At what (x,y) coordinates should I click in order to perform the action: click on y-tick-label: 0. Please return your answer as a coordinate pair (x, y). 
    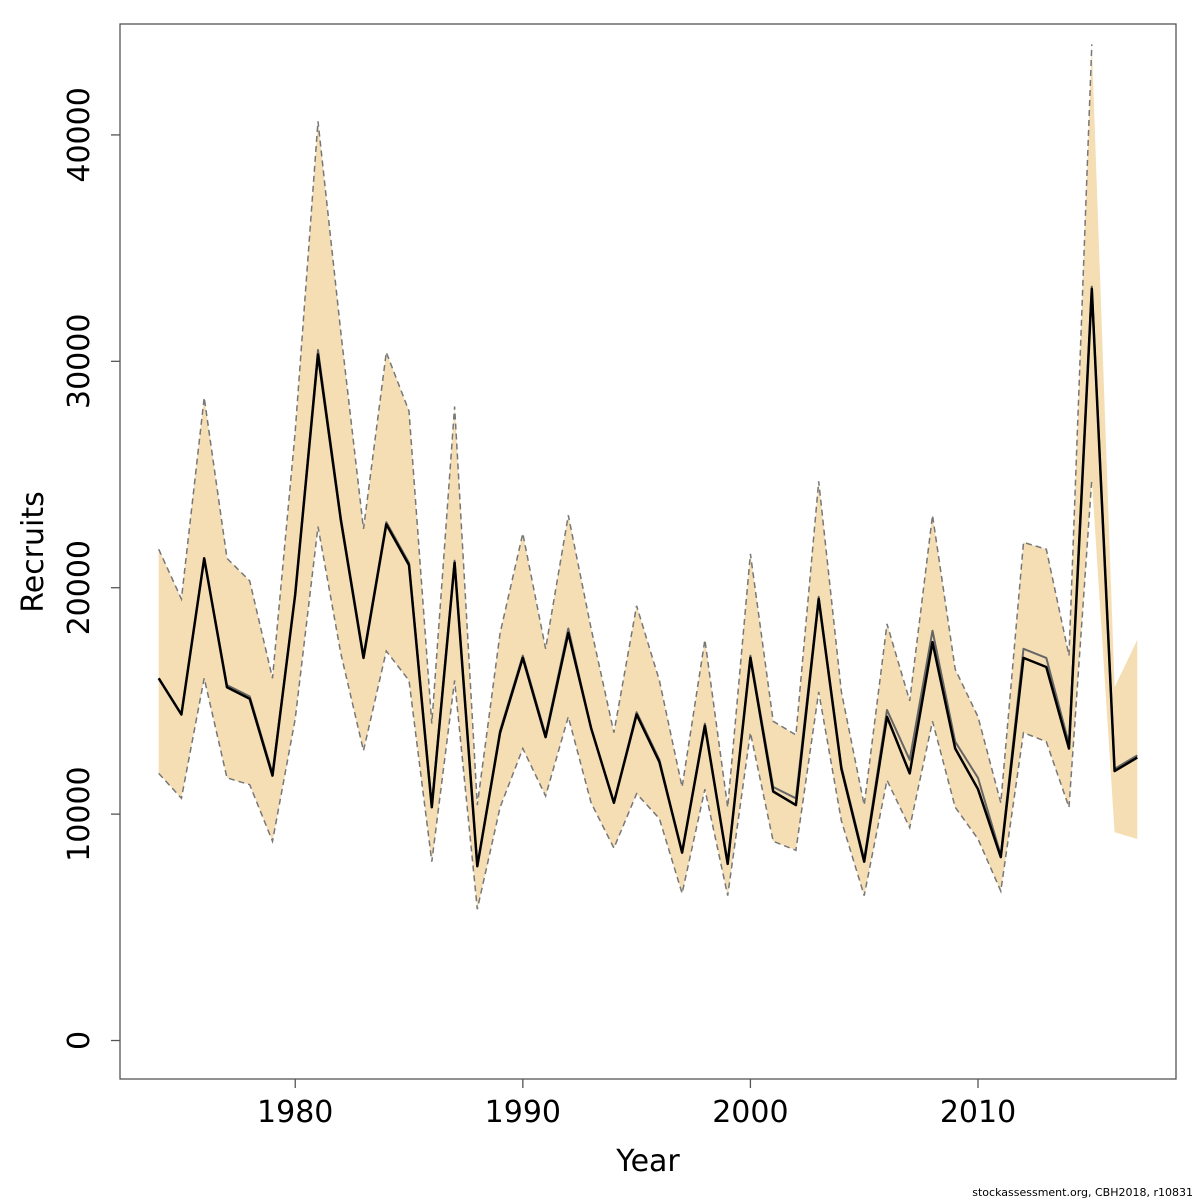
    Looking at the image, I should click on (79, 1040).